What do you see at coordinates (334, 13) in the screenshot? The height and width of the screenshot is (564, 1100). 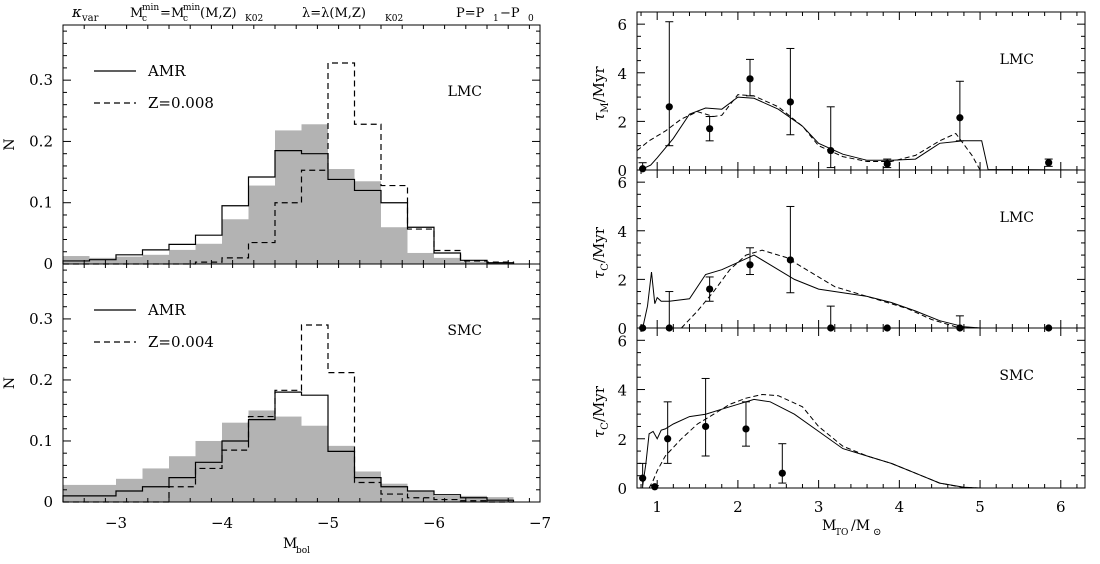 I see `header-lambda: λ=λ(M,Z)` at bounding box center [334, 13].